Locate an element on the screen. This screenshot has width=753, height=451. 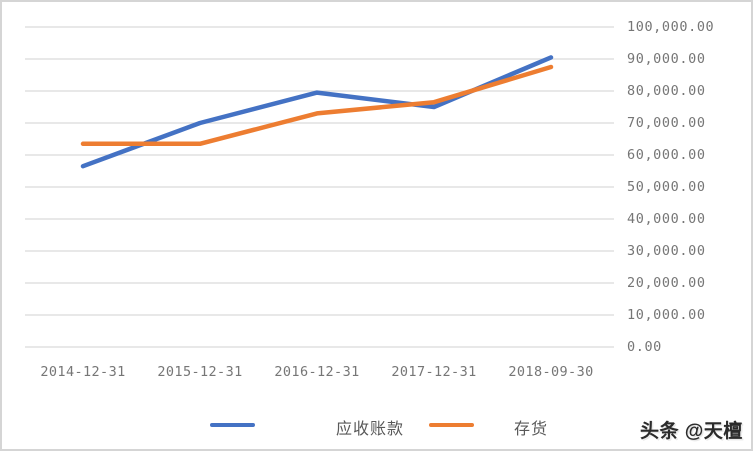
x-tick-label: 2015-12-31 is located at coordinates (200, 372).